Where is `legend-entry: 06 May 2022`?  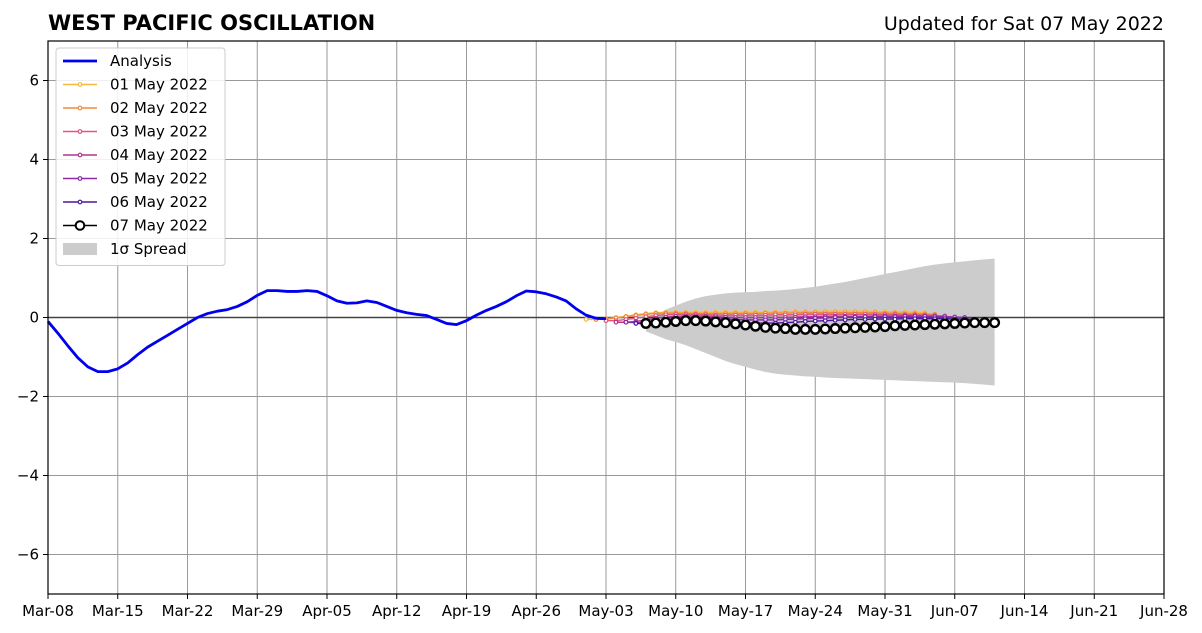
legend-entry: 06 May 2022 is located at coordinates (135, 202).